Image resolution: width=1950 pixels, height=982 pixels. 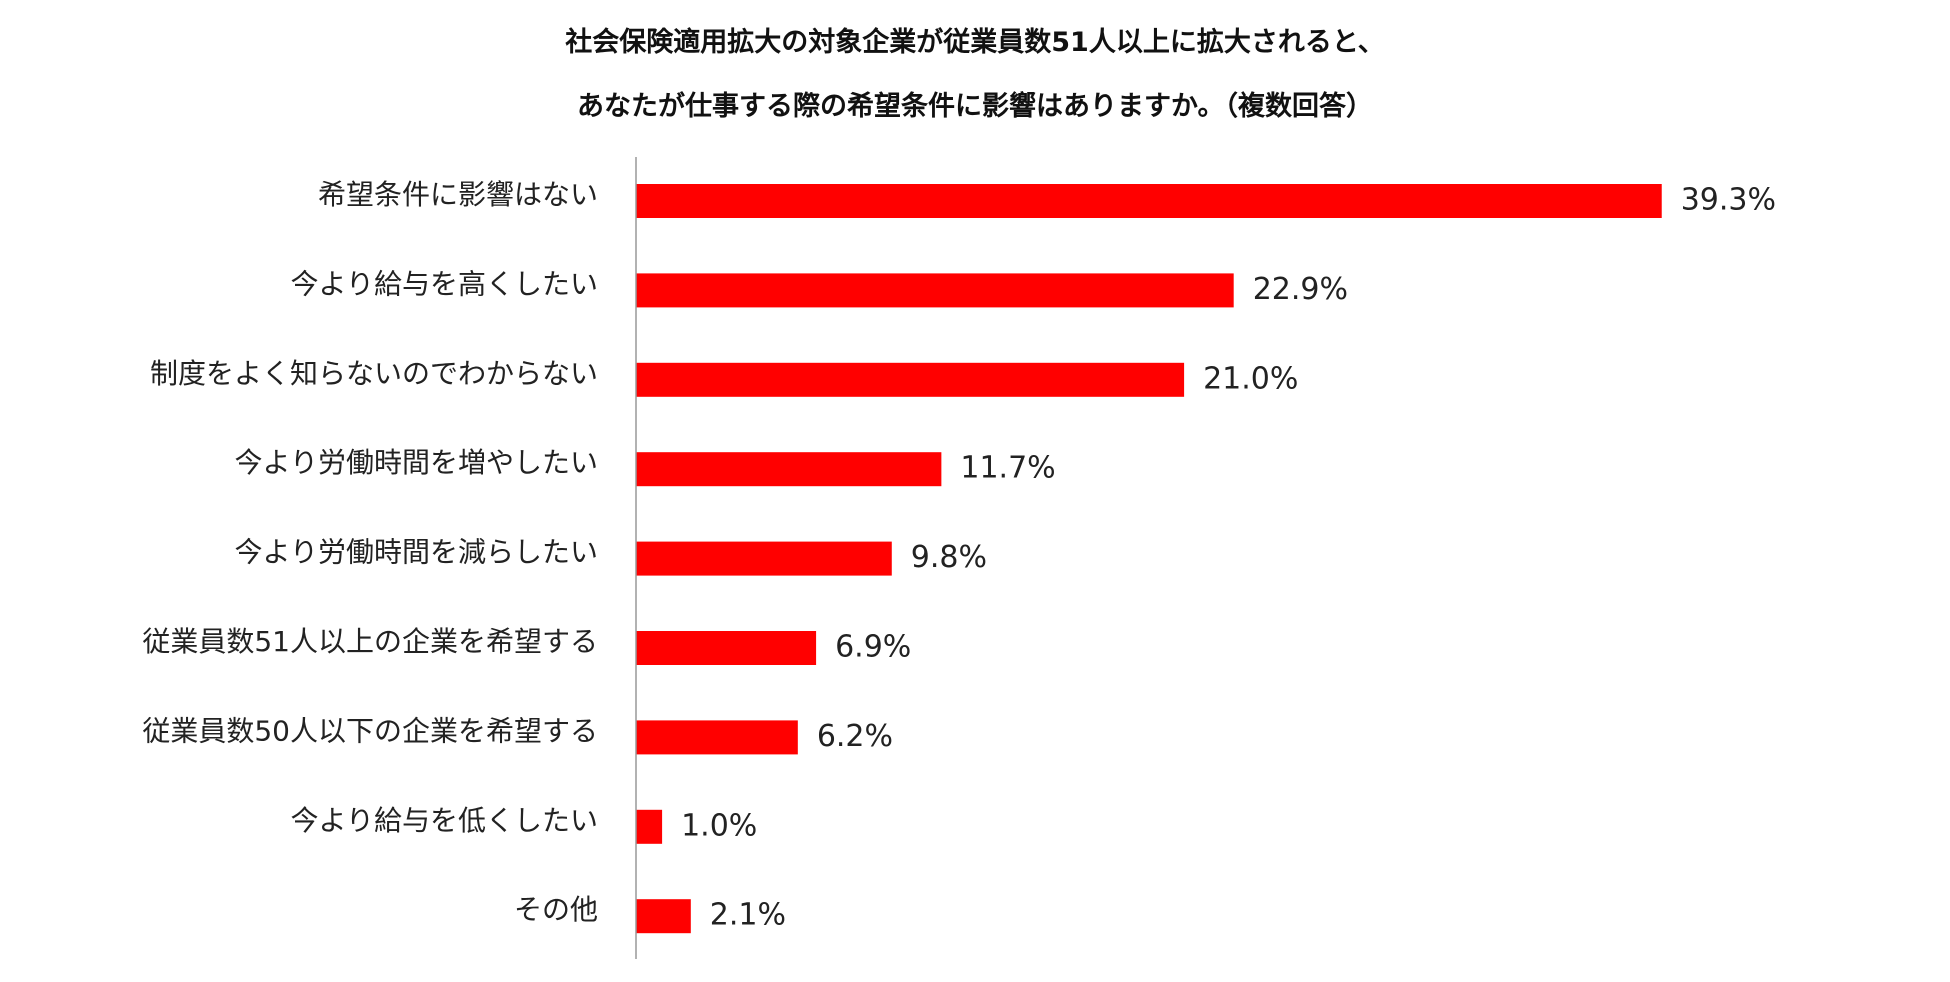 What do you see at coordinates (444, 283) in the screenshot?
I see `category-label-1: 今より給与を高くしたい` at bounding box center [444, 283].